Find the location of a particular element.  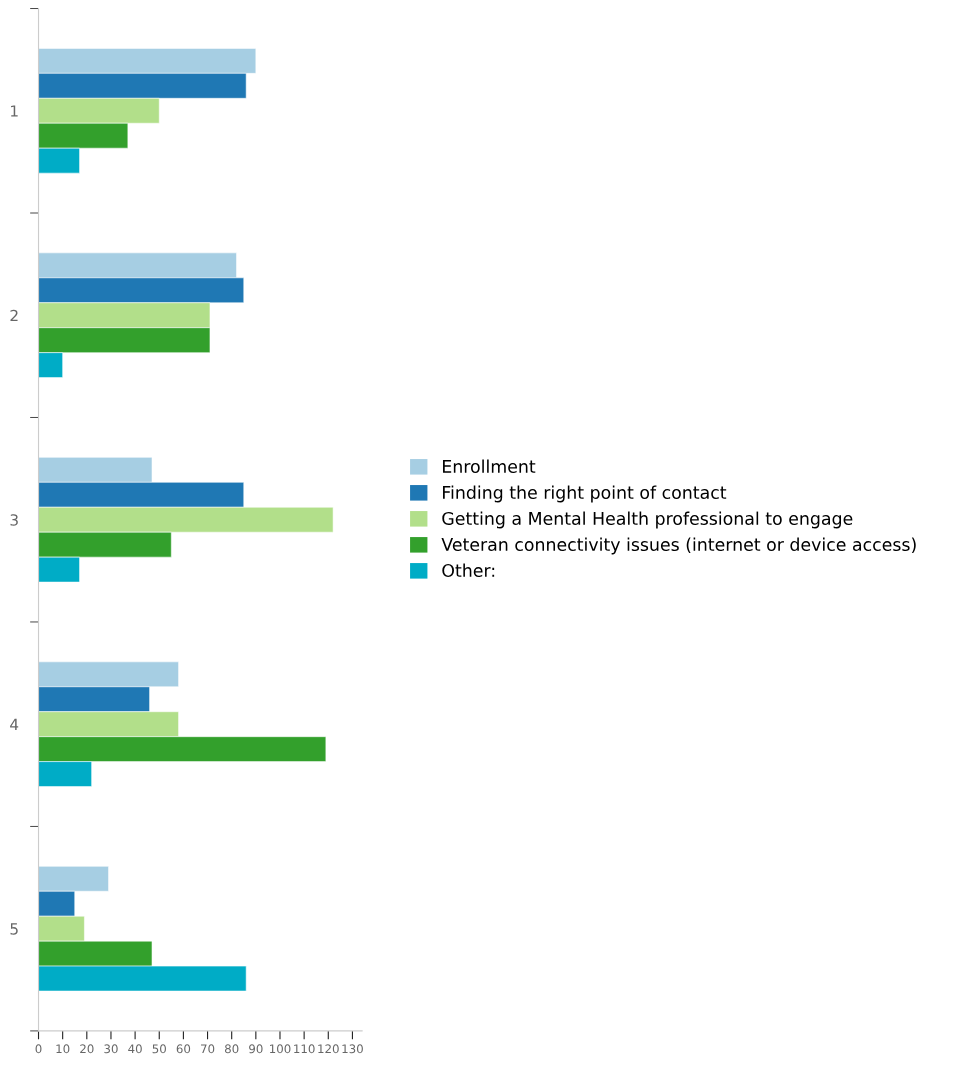

x-tick-label: 30 is located at coordinates (111, 1049).